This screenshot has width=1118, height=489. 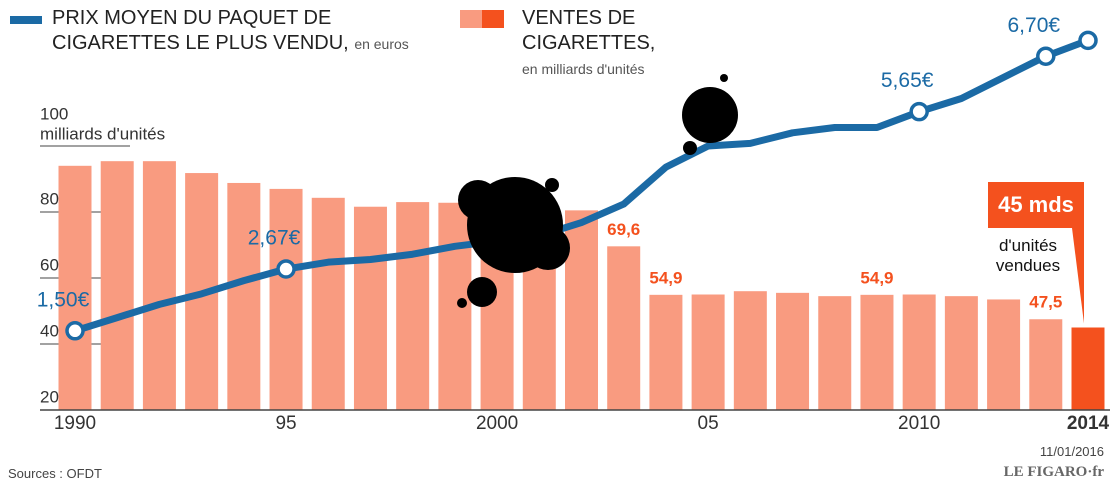 I want to click on callout-pointer, so click(x=1078, y=276).